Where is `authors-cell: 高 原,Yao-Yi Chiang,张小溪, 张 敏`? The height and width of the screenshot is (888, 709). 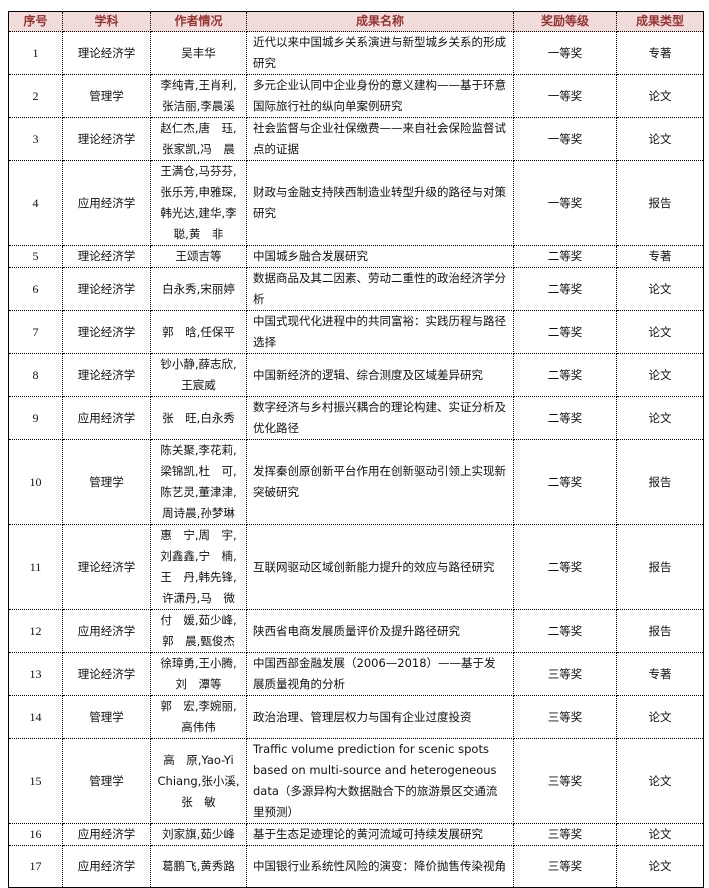
authors-cell: 高 原,Yao-Yi Chiang,张小溪, 张 敏 is located at coordinates (198, 781).